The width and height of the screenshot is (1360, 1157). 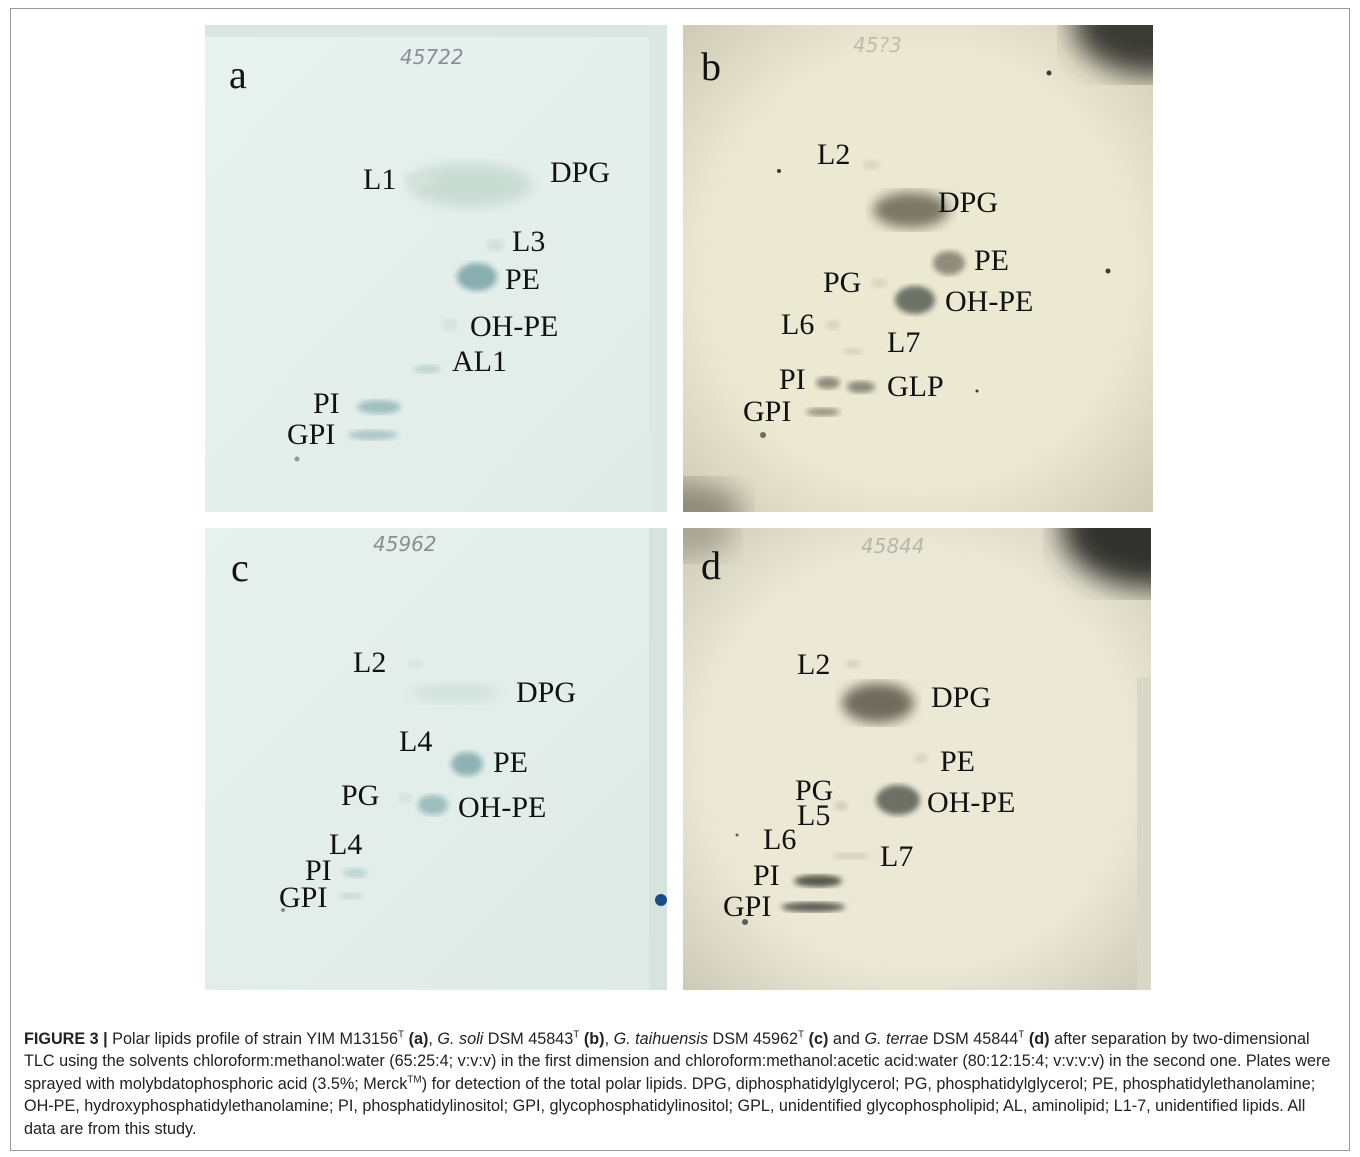 I want to click on spot-b-ohpe, so click(x=915, y=300).